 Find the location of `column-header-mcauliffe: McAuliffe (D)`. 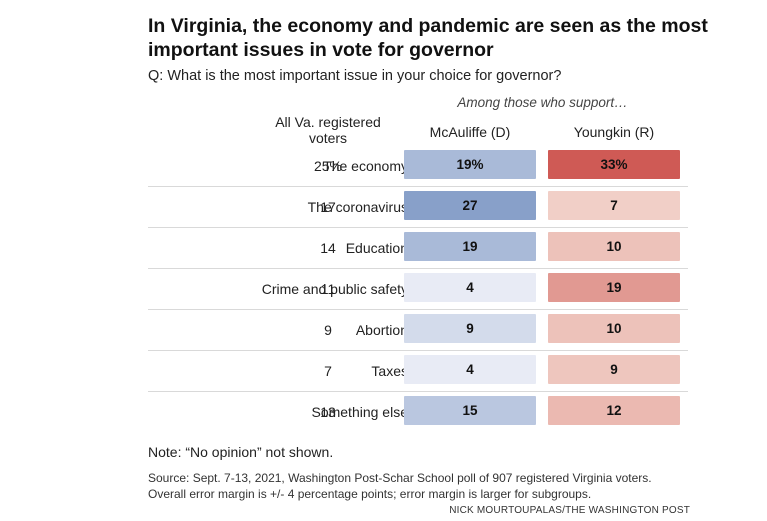

column-header-mcauliffe: McAuliffe (D) is located at coordinates (470, 132).